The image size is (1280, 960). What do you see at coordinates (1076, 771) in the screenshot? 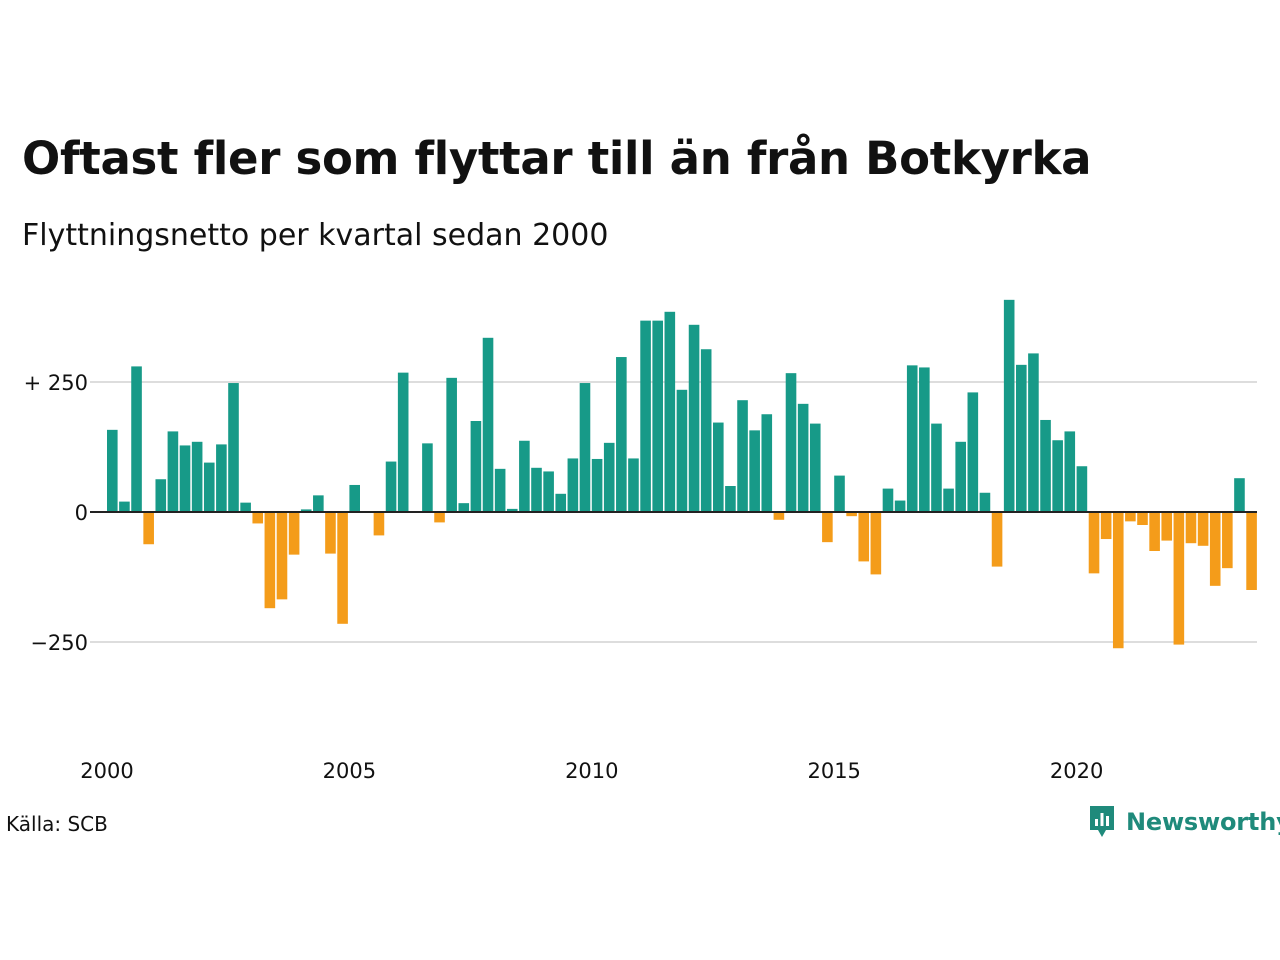
I see `x-tick-label: 2020` at bounding box center [1076, 771].